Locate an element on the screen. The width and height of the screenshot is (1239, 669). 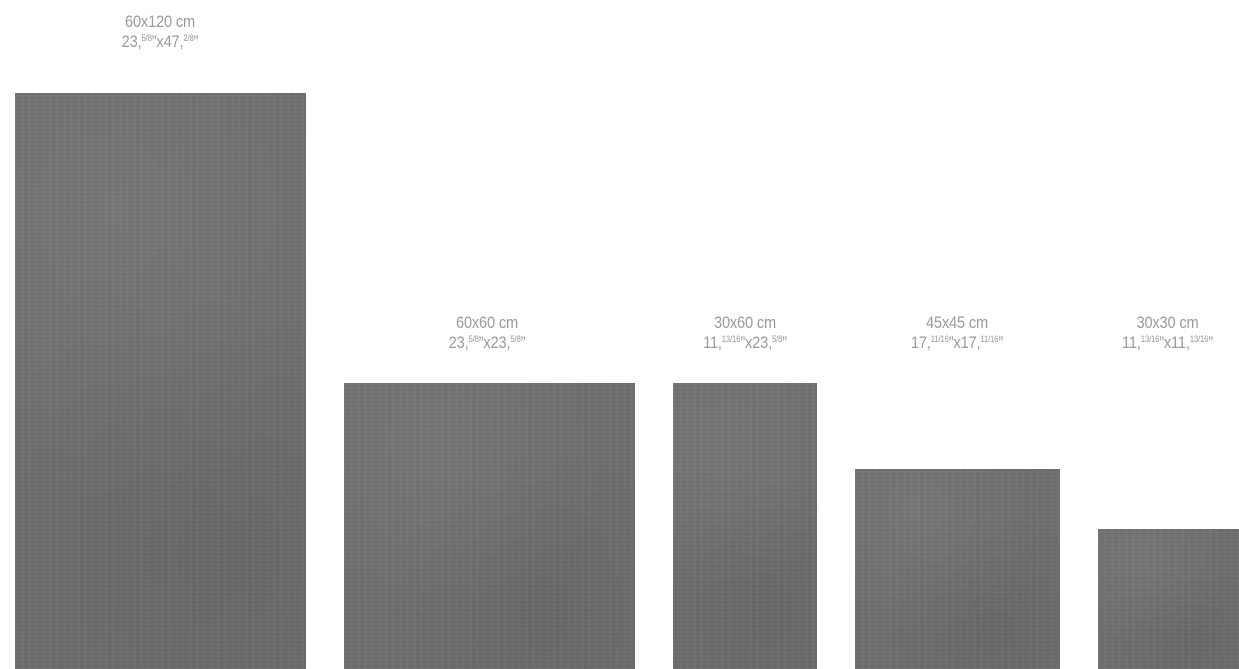
tile-size-label-60x120: 60x120 cm 23,5/8”x47,2/8” is located at coordinates (160, 32).